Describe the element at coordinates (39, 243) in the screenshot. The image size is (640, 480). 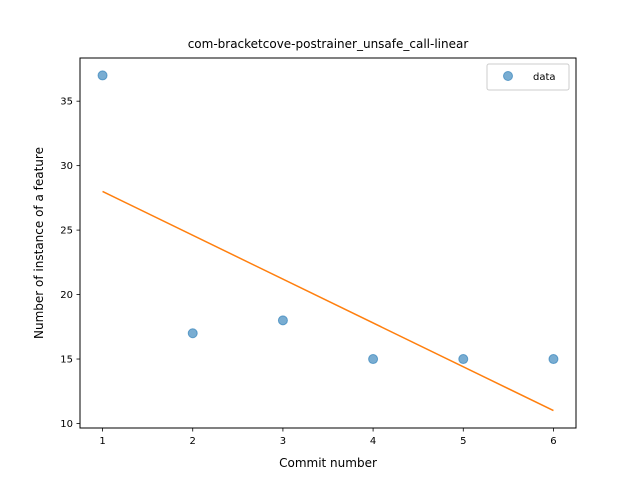
I see `y-axis-label: Number of instance of a feature` at that location.